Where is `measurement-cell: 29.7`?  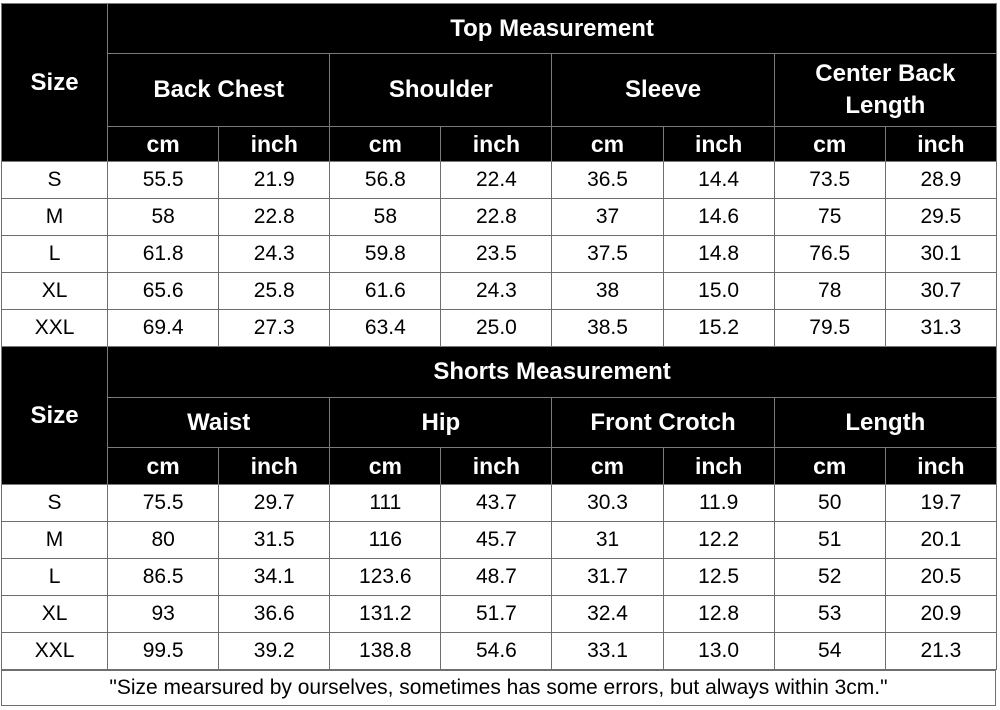 measurement-cell: 29.7 is located at coordinates (274, 503).